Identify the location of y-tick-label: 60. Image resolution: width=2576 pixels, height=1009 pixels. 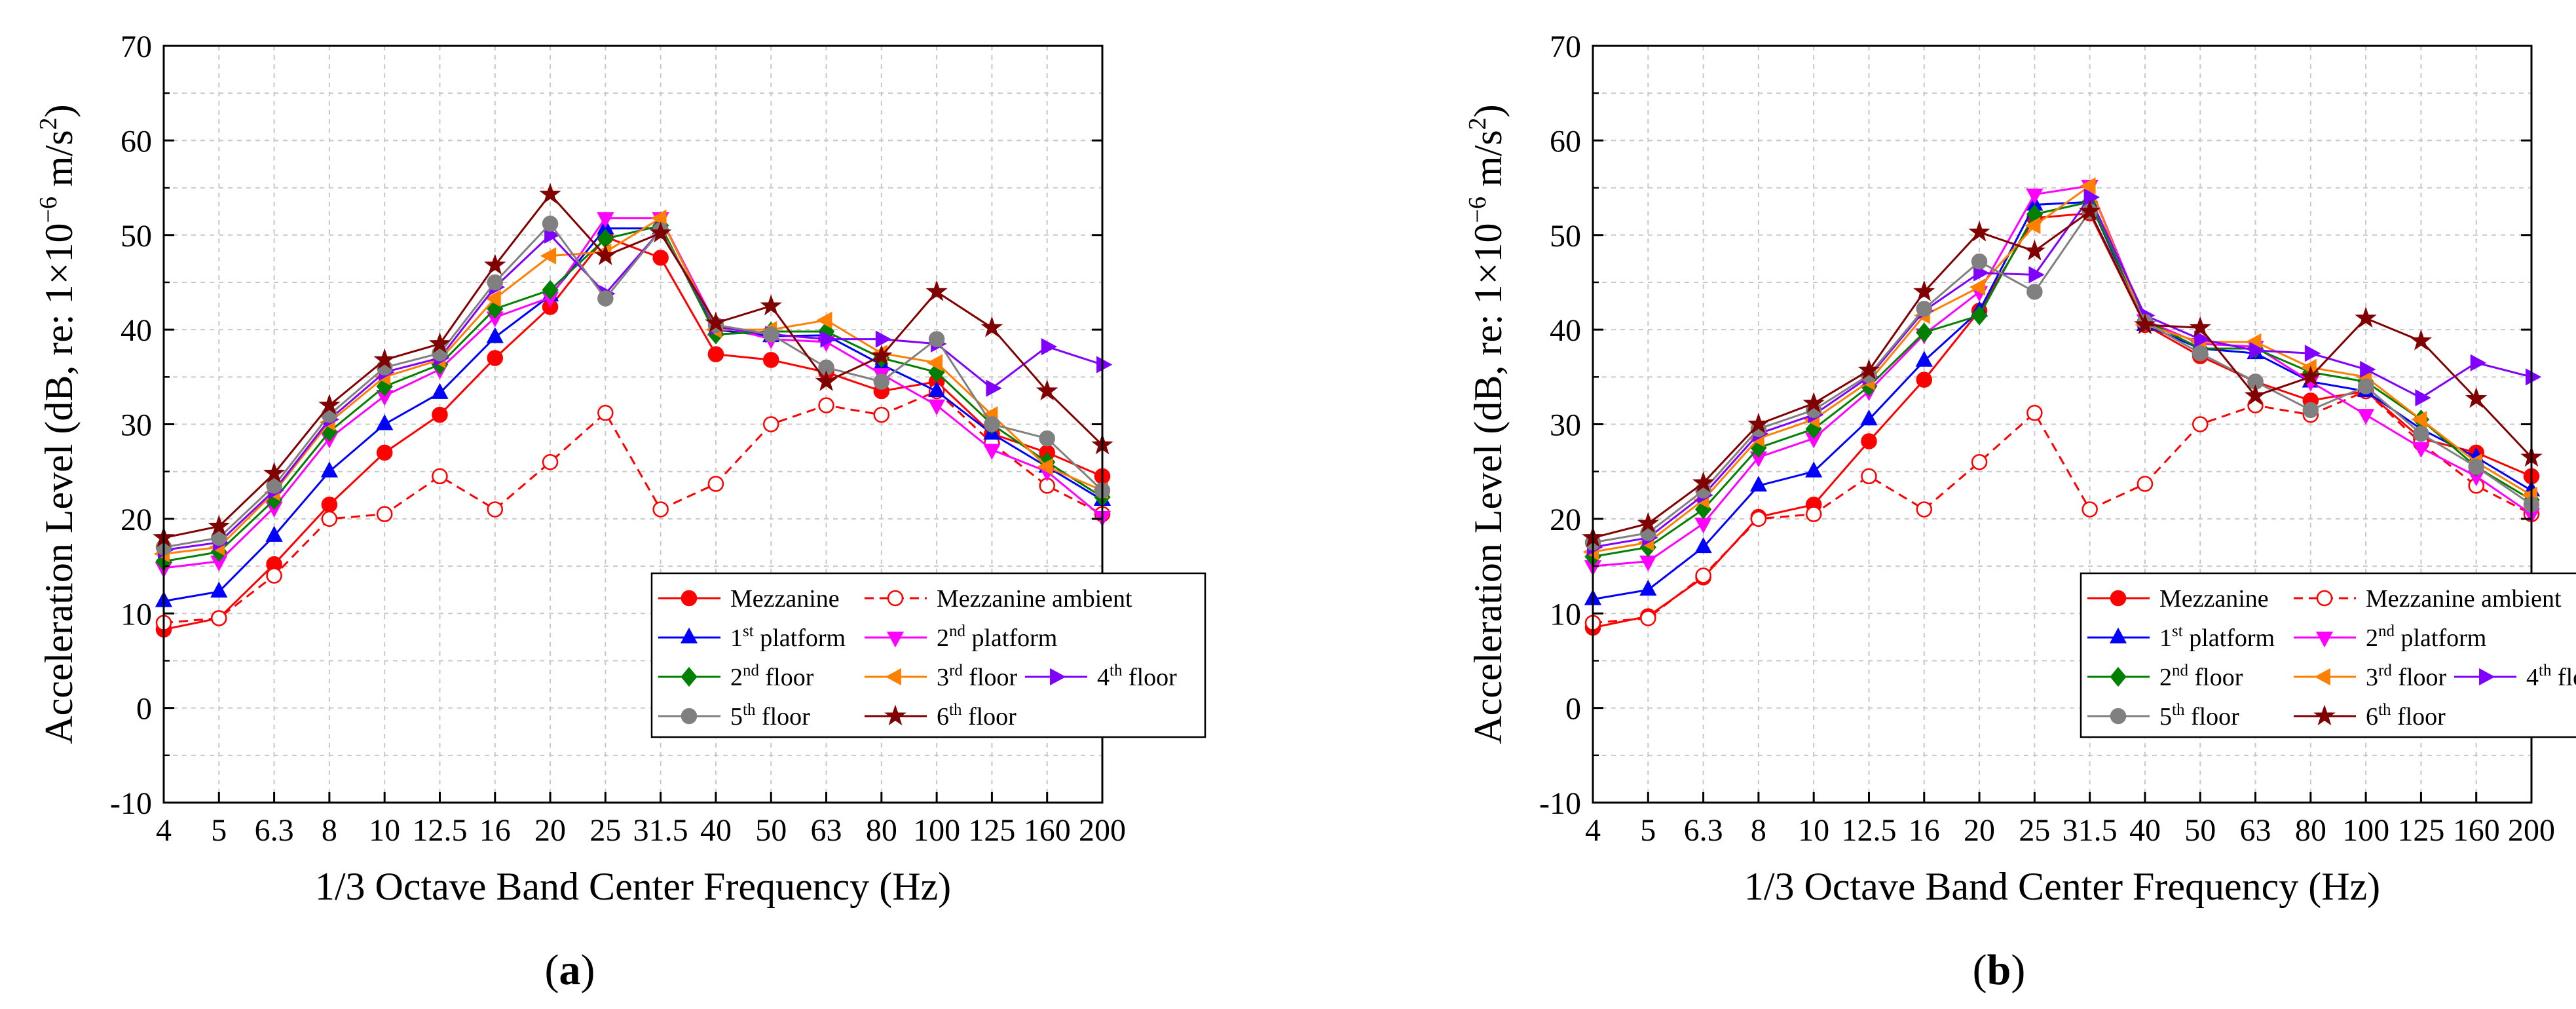
(1565, 142).